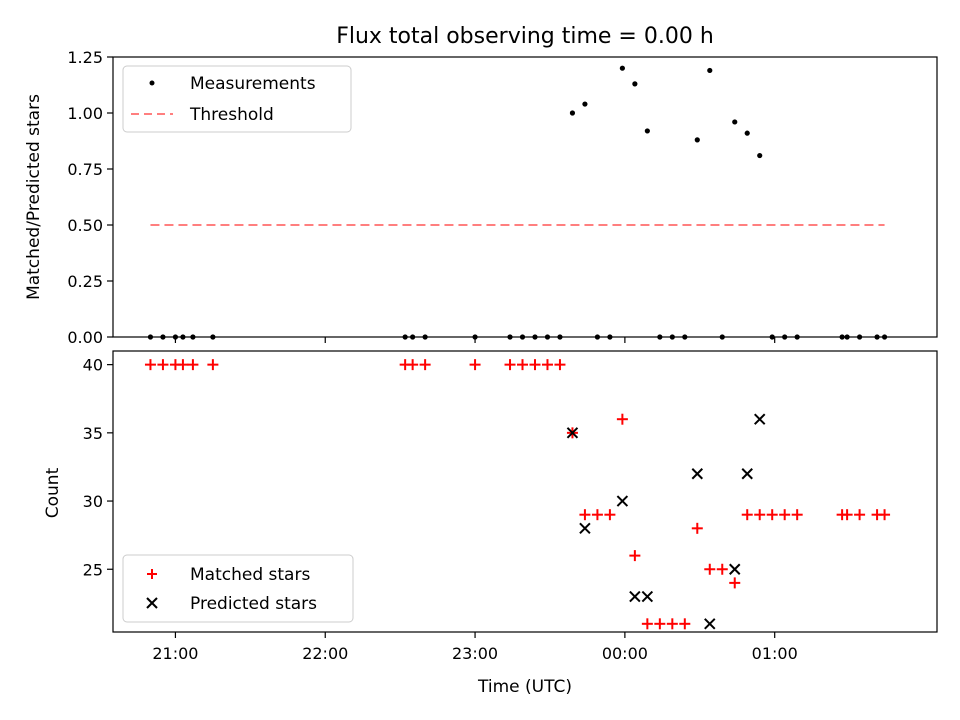  Describe the element at coordinates (85, 169) in the screenshot. I see `top-y-tick-label: 0.75` at that location.